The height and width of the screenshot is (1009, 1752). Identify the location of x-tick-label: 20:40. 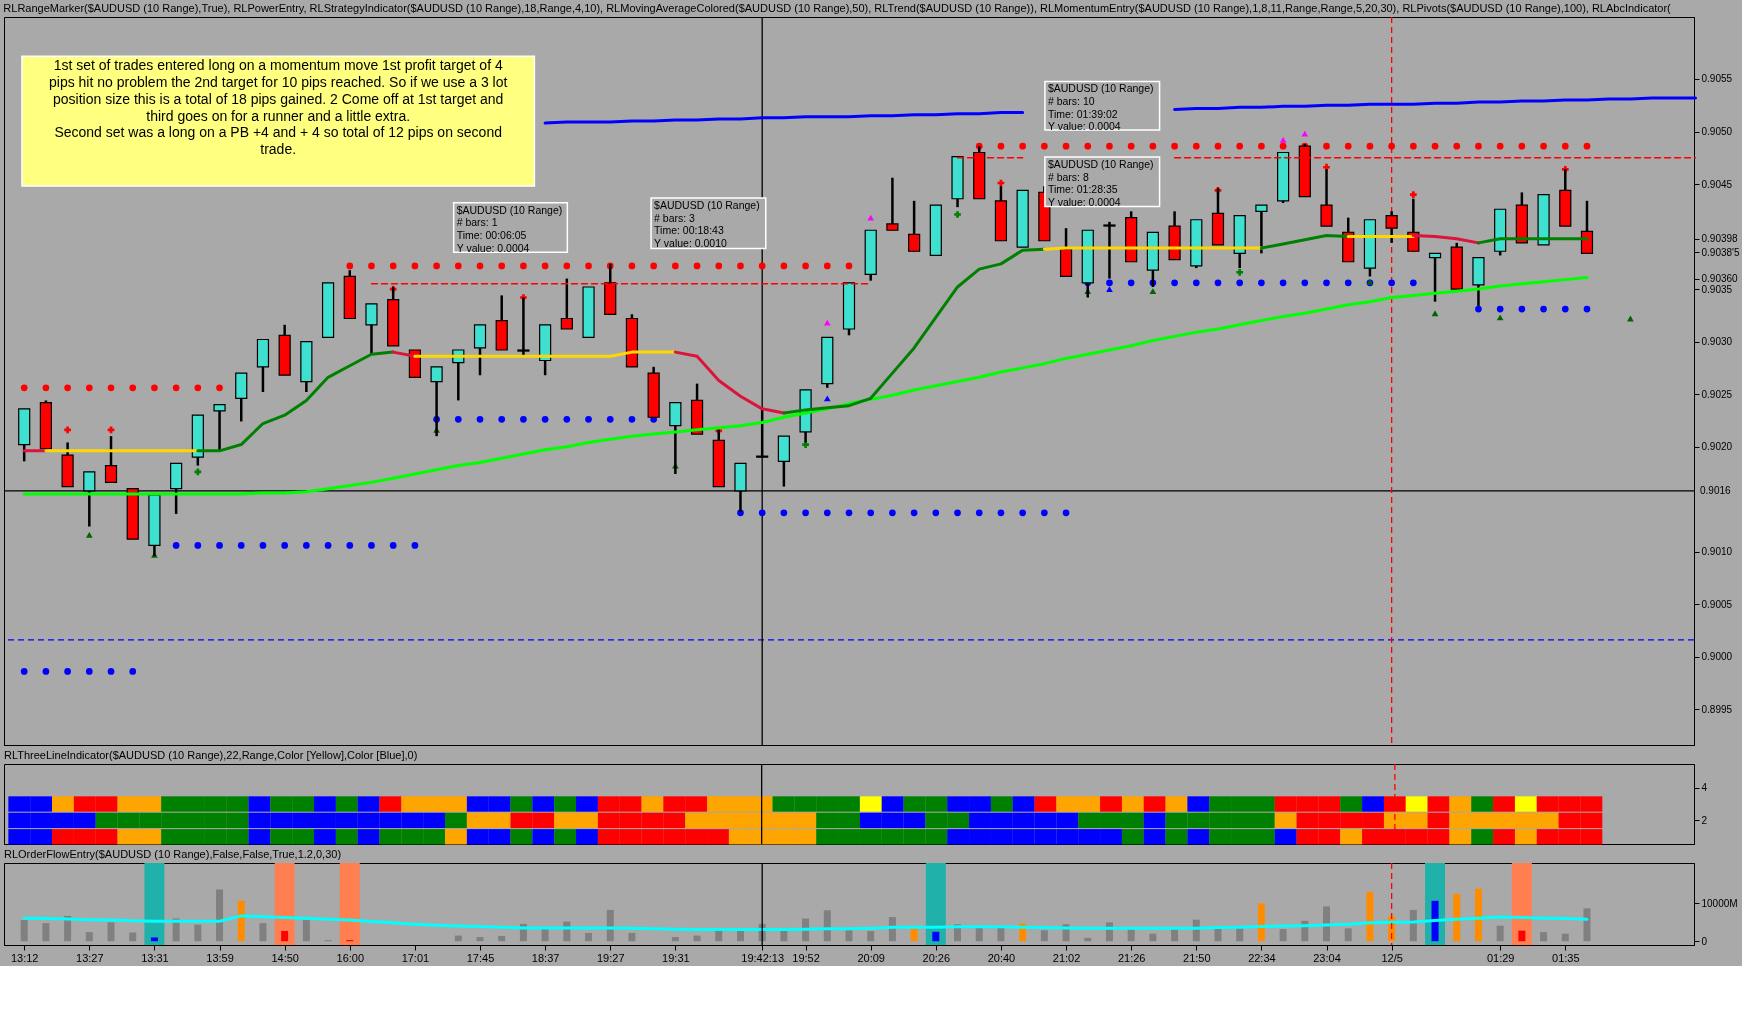
(1001, 957).